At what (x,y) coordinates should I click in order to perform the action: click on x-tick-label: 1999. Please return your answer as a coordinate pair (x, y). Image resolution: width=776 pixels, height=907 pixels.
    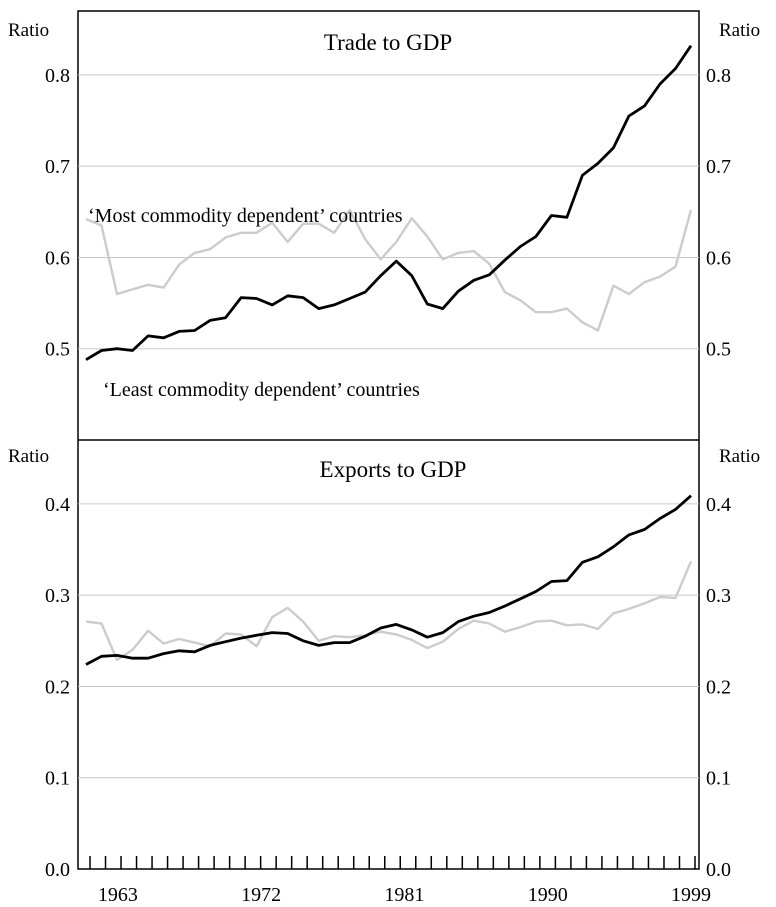
    Looking at the image, I should click on (691, 895).